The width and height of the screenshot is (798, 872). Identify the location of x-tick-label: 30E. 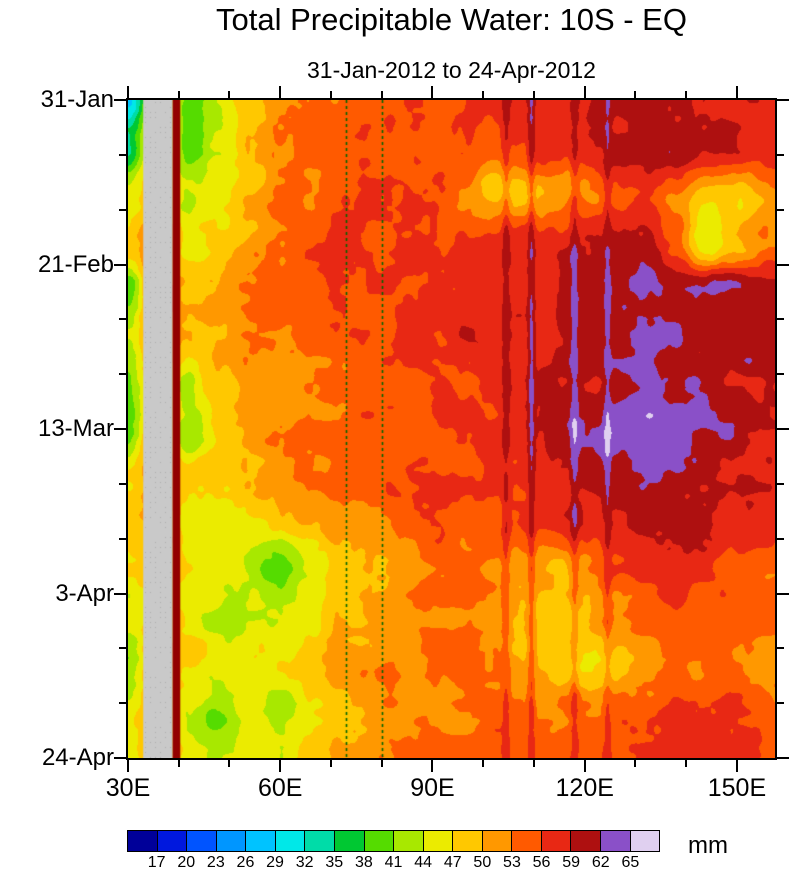
(128, 788).